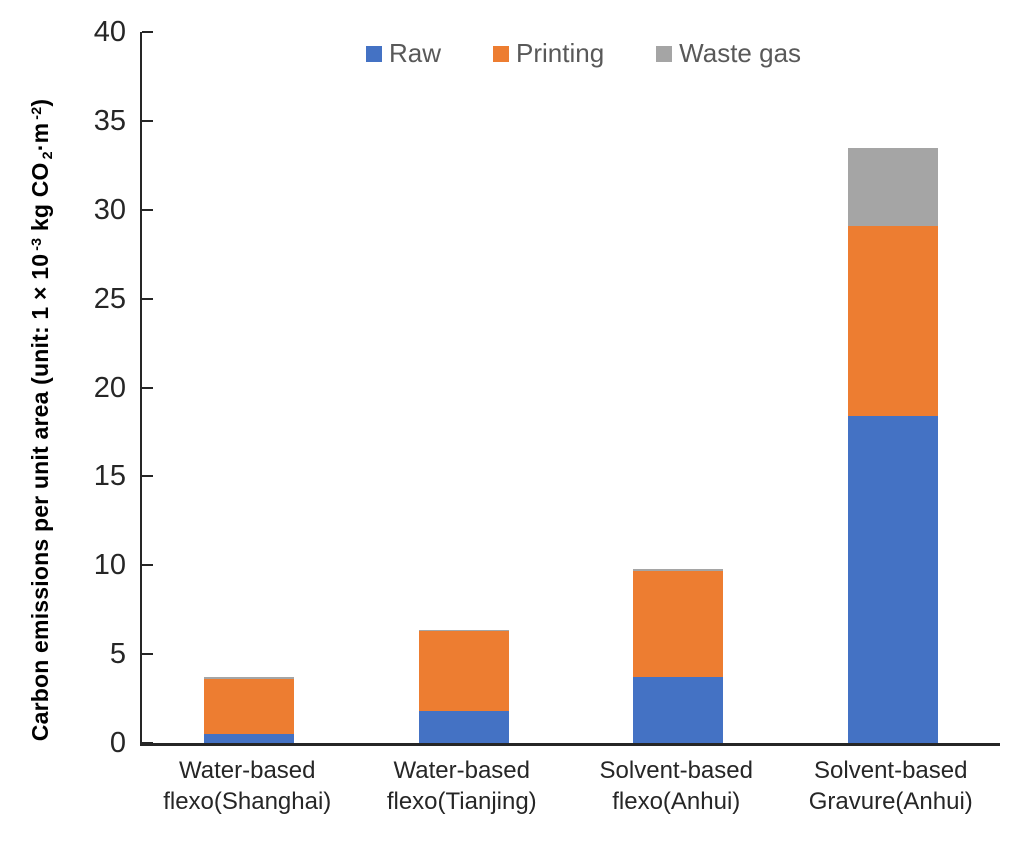 The width and height of the screenshot is (1024, 842). Describe the element at coordinates (117, 743) in the screenshot. I see `y-axis-tick-label: 0` at that location.